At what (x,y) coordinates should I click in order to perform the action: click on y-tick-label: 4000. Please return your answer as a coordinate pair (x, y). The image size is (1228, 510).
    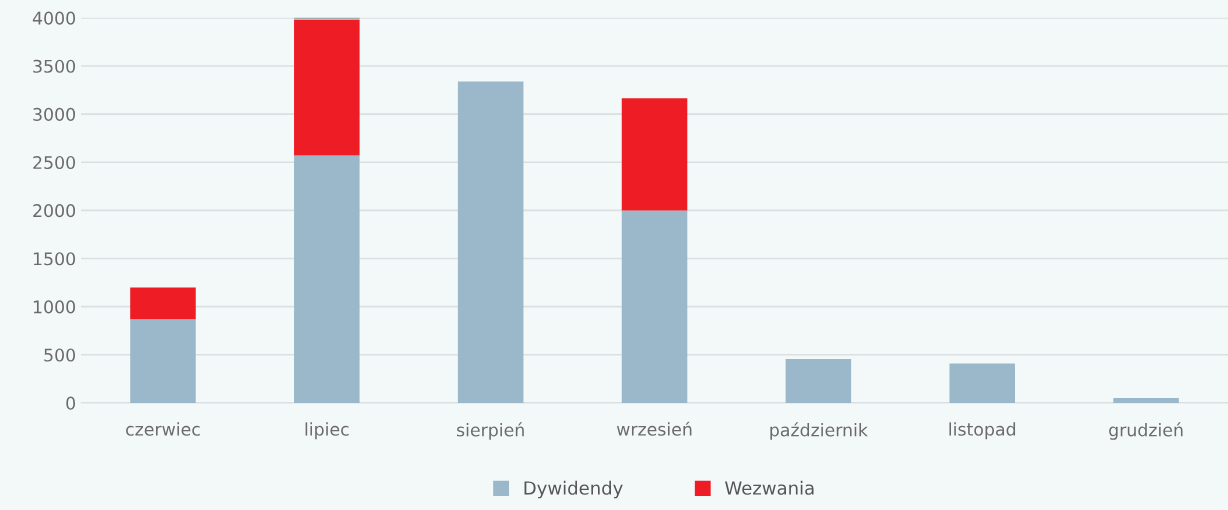
    Looking at the image, I should click on (54, 18).